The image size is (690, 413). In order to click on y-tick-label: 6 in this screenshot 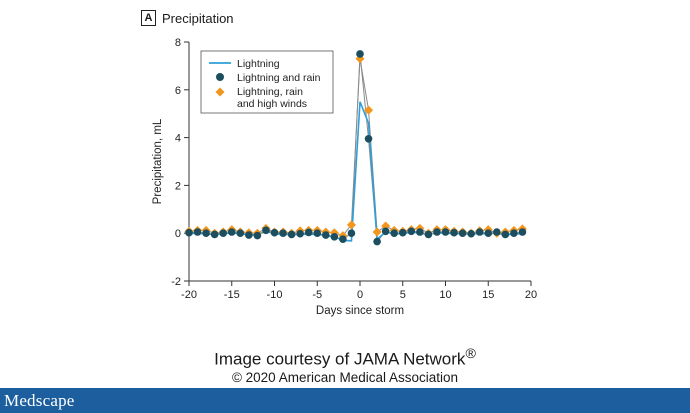, I will do `click(178, 91)`.